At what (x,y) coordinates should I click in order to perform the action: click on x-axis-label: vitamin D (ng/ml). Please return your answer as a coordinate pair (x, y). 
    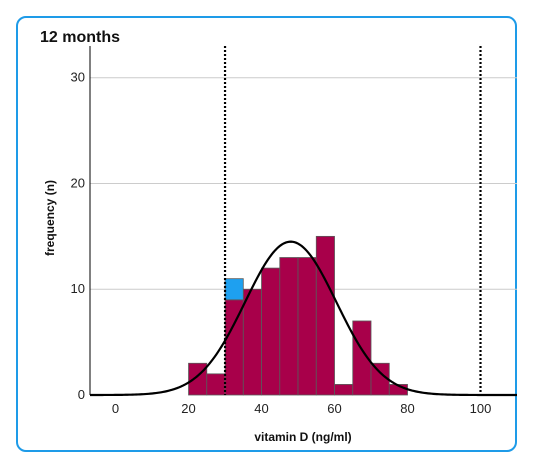
    Looking at the image, I should click on (302, 437).